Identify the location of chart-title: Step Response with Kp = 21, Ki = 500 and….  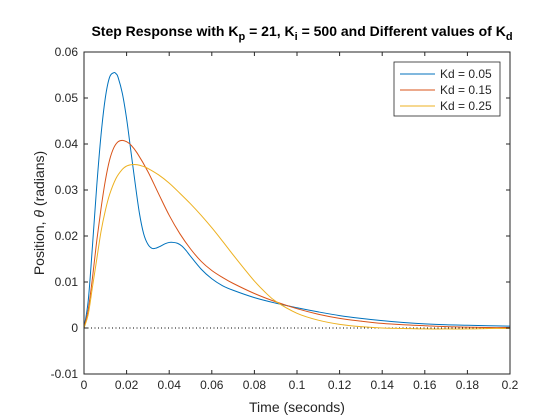
(301, 33).